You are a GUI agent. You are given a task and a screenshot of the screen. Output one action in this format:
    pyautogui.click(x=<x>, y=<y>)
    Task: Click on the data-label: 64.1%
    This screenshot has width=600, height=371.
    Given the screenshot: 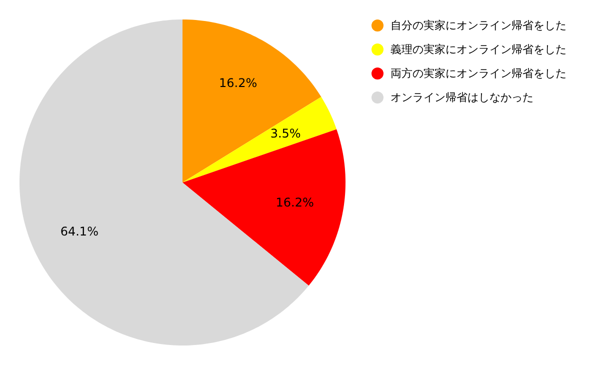 What is the action you would take?
    pyautogui.click(x=79, y=231)
    